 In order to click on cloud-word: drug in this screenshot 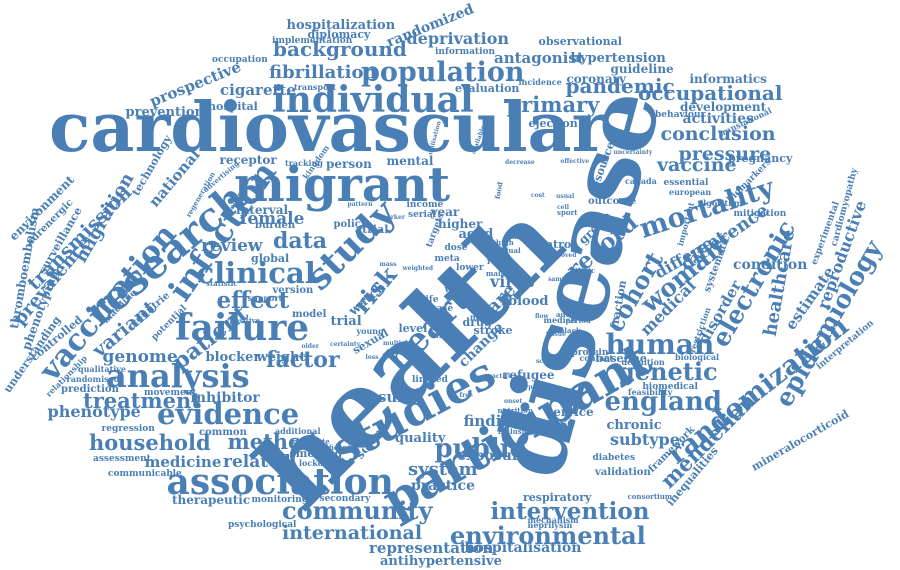, I will do `click(477, 322)`.